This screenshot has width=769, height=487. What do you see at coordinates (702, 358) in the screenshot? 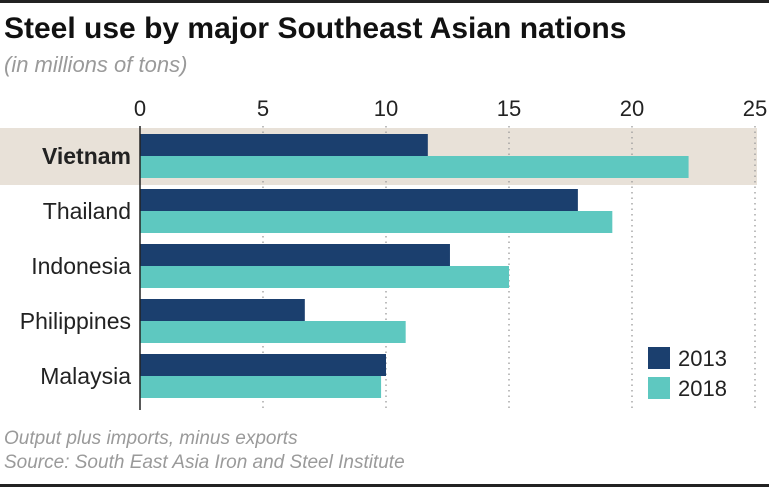
I see `legend-label: 2013` at bounding box center [702, 358].